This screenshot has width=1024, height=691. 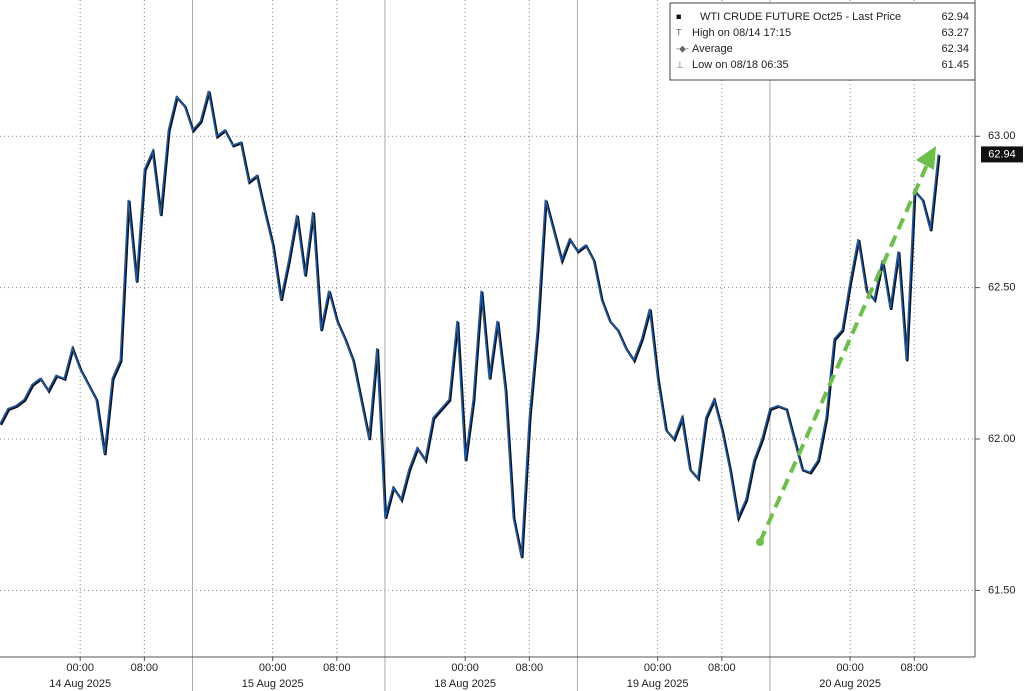 What do you see at coordinates (679, 32) in the screenshot?
I see `legend-icon: T` at bounding box center [679, 32].